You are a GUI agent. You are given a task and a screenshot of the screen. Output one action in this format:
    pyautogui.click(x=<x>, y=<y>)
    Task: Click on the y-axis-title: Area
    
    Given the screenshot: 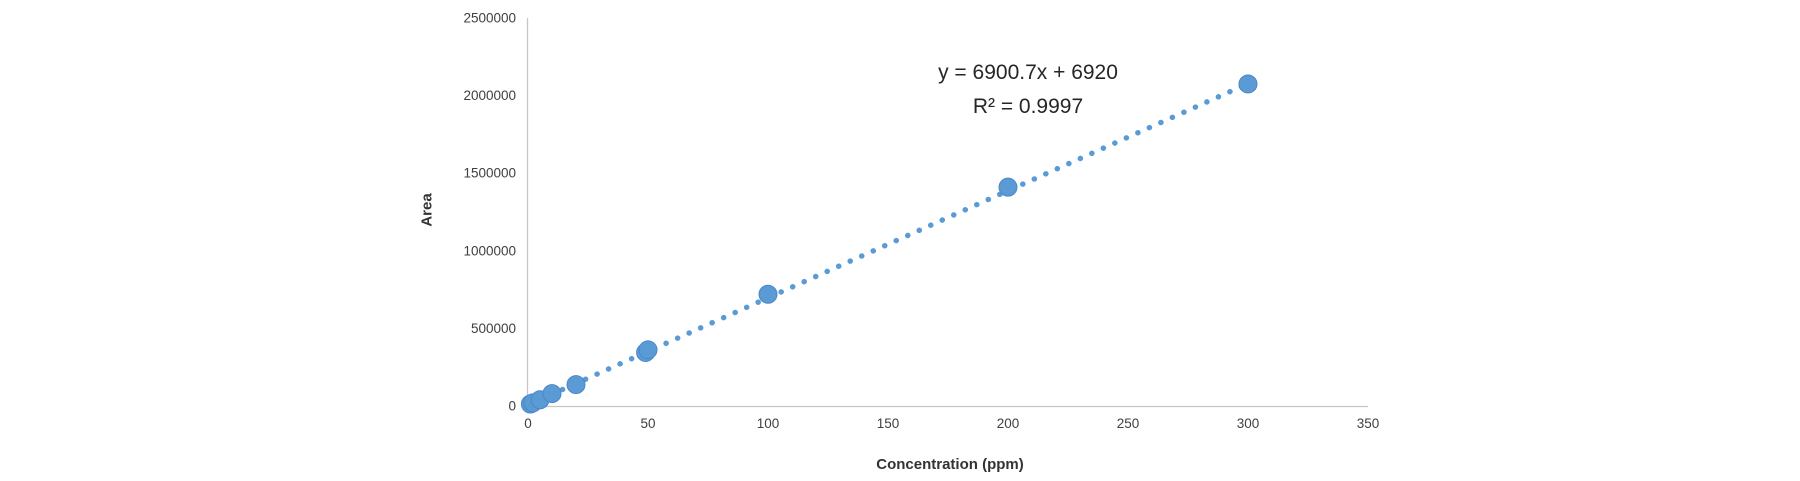 What is the action you would take?
    pyautogui.click(x=427, y=210)
    